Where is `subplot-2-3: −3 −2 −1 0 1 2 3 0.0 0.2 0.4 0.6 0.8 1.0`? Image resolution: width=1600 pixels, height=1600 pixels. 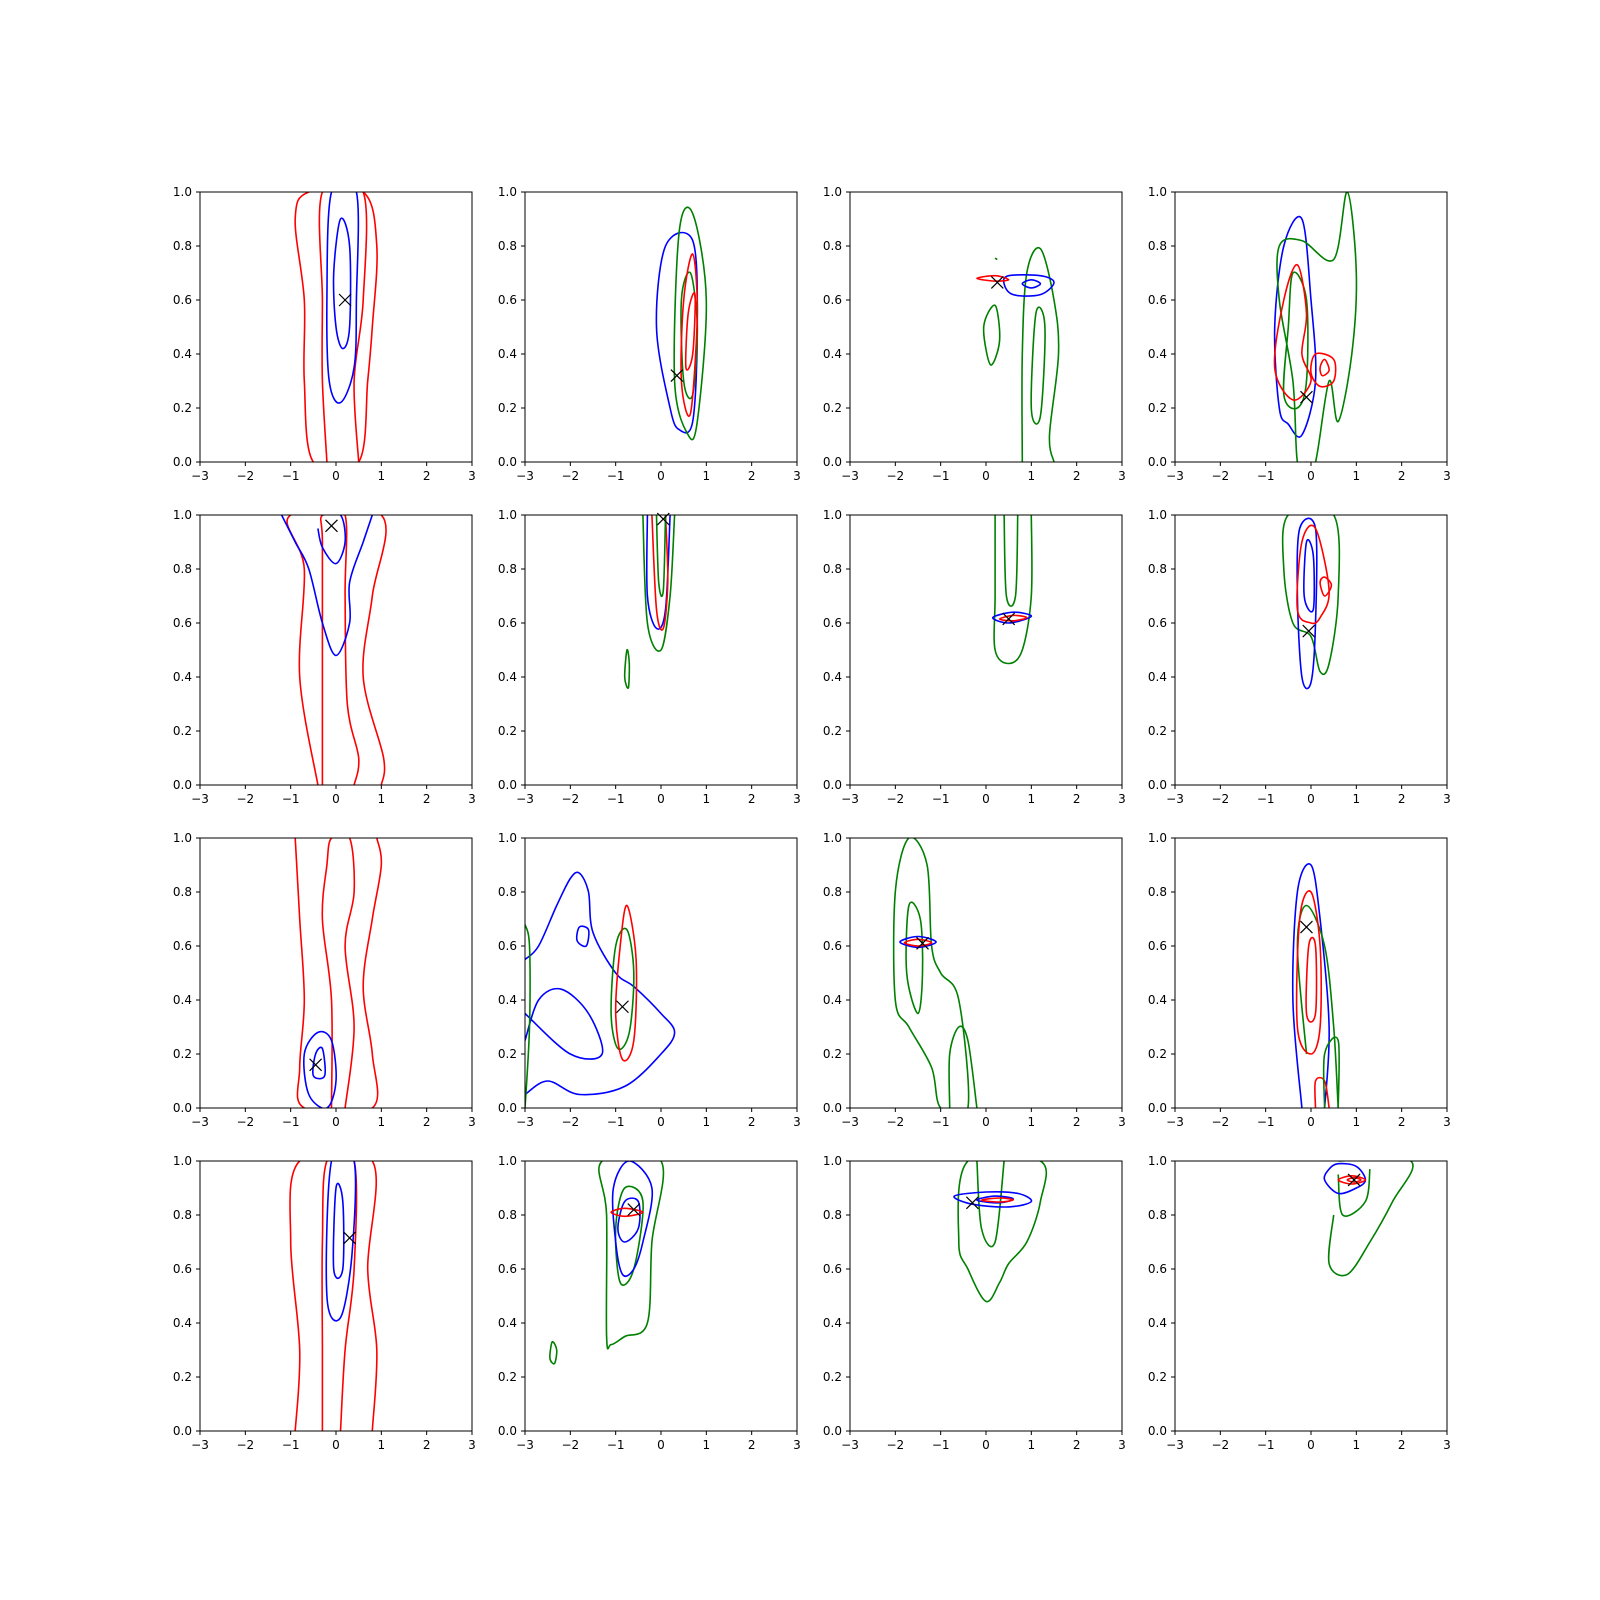 subplot-2-3: −3 −2 −1 0 1 2 3 0.0 0.2 0.4 0.6 0.8 1.0 is located at coordinates (974, 657).